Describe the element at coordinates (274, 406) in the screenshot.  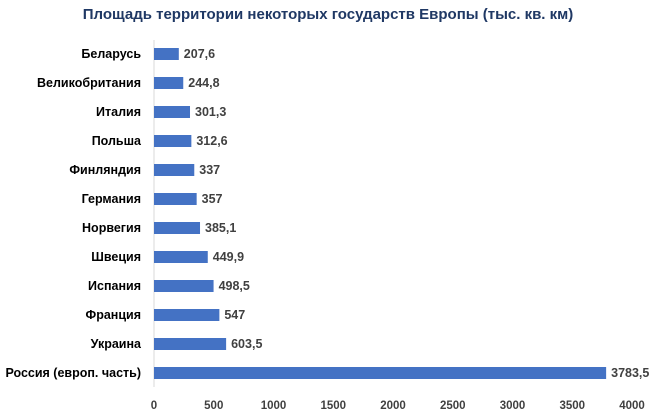
I see `x-tick-label: 1000` at that location.